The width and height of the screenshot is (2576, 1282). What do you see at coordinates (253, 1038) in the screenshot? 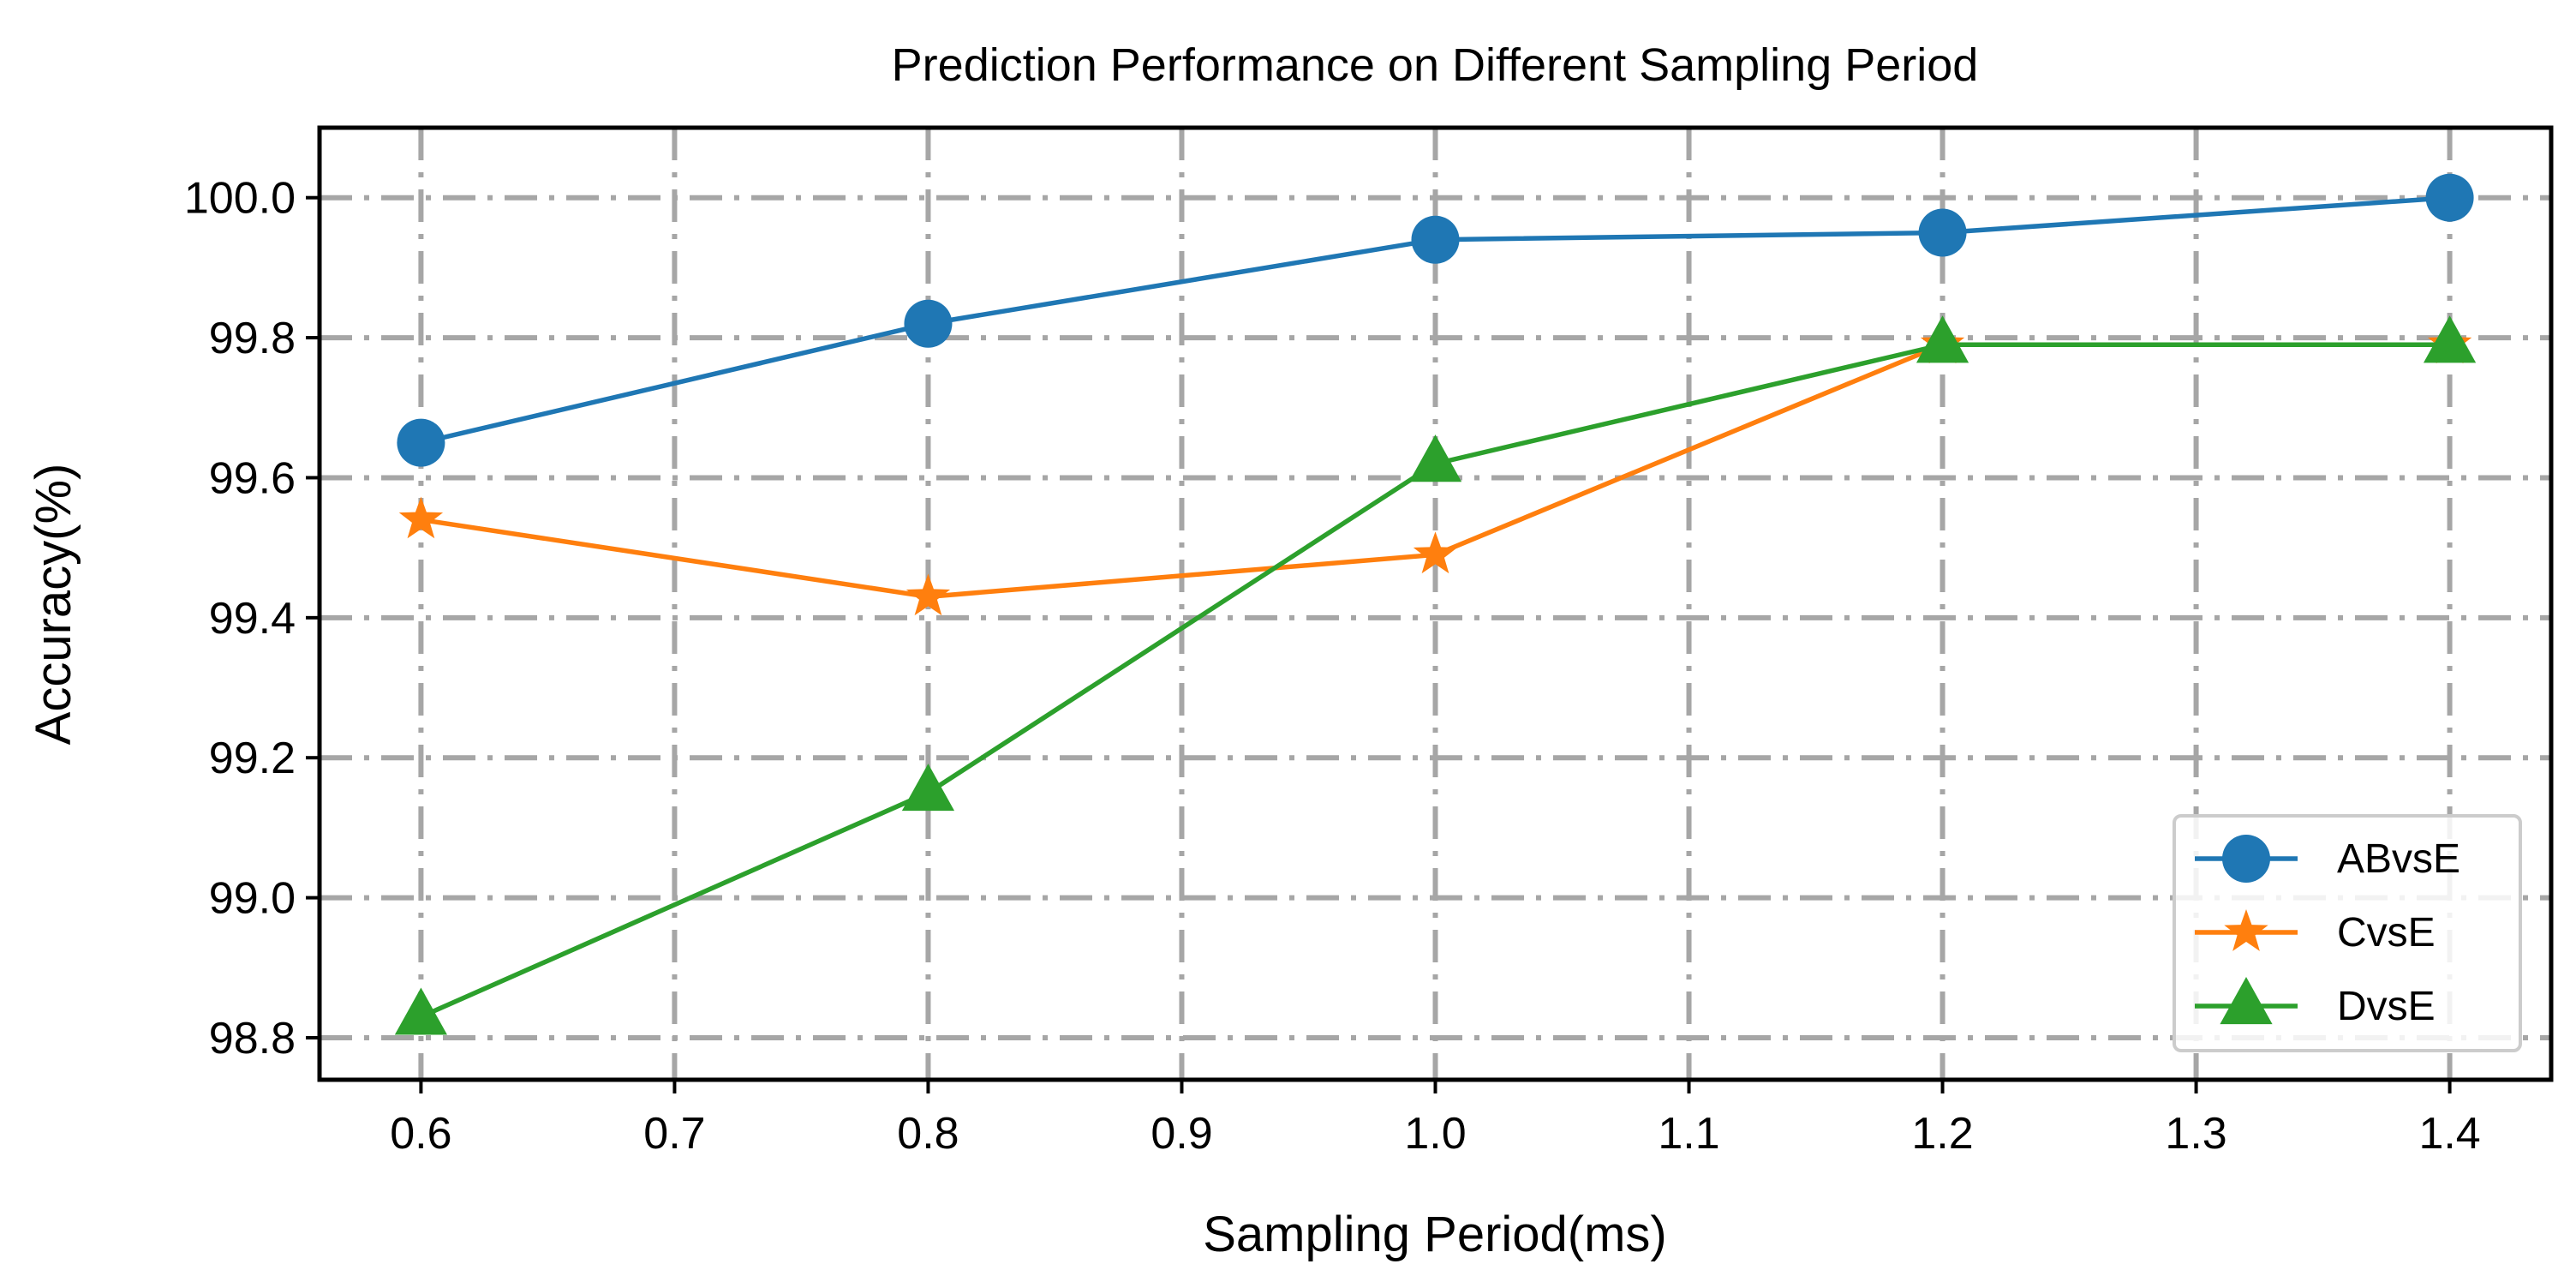
I see `y-tick-label: 98.8` at bounding box center [253, 1038].